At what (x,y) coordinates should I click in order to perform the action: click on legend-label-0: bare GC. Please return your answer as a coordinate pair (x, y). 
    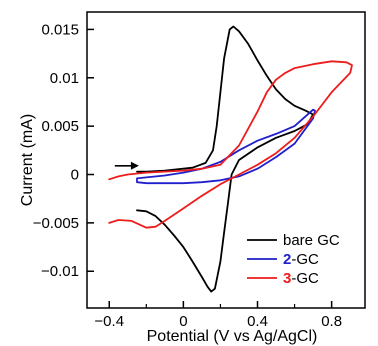
    Looking at the image, I should click on (311, 240).